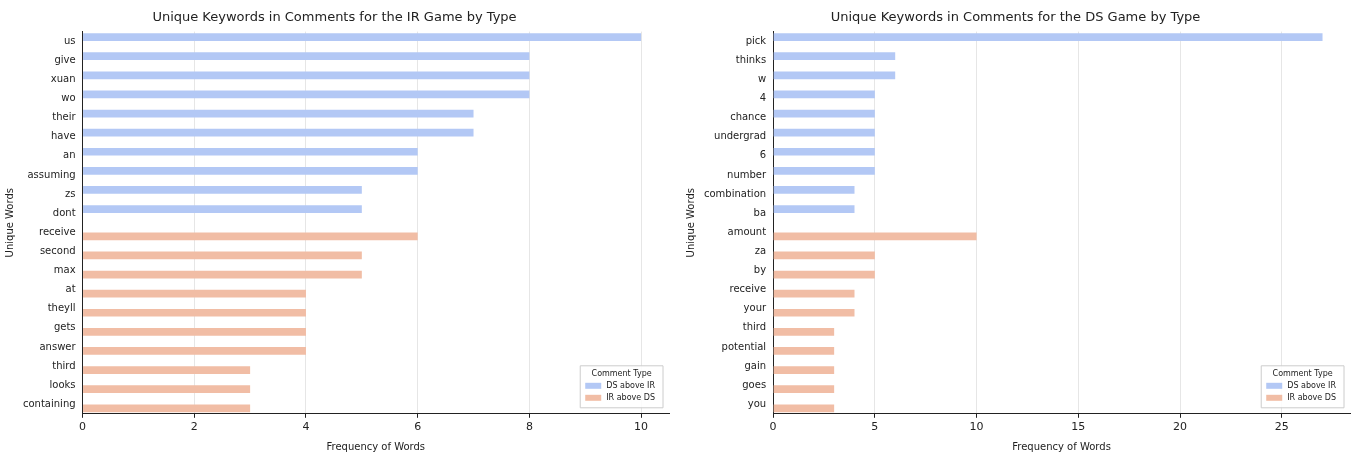 This screenshot has height=457, width=1362. I want to click on y-tick-label: have, so click(63, 136).